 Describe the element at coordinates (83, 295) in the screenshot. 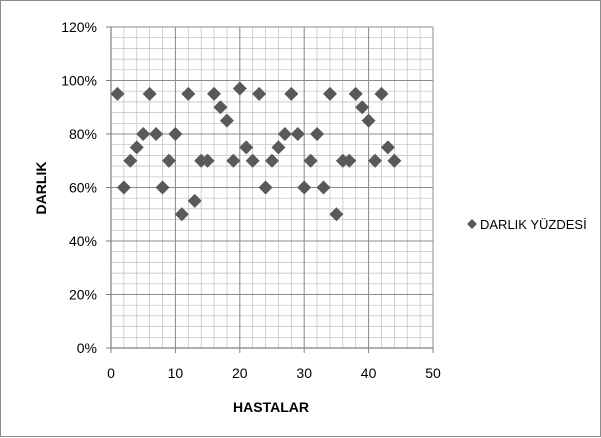

I see `y-tick-label: 20%` at that location.